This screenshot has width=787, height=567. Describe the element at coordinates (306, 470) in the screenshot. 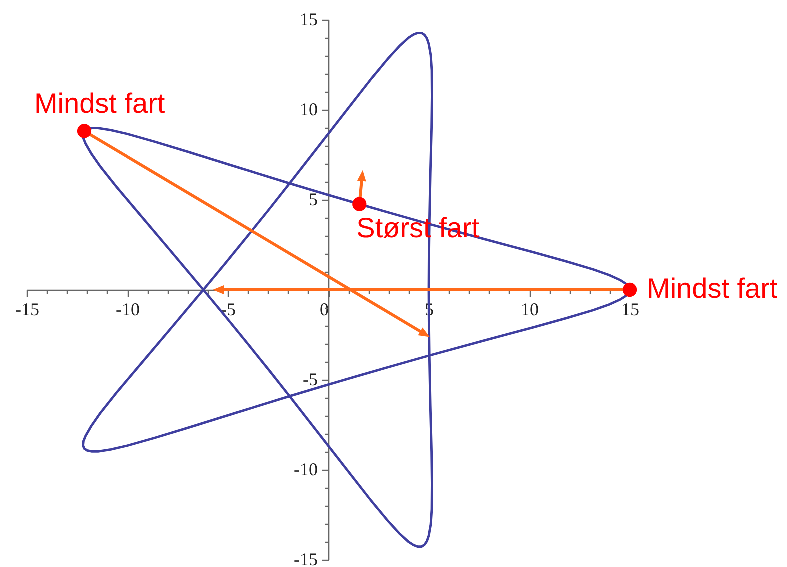

I see `y-tick-label: -10` at that location.